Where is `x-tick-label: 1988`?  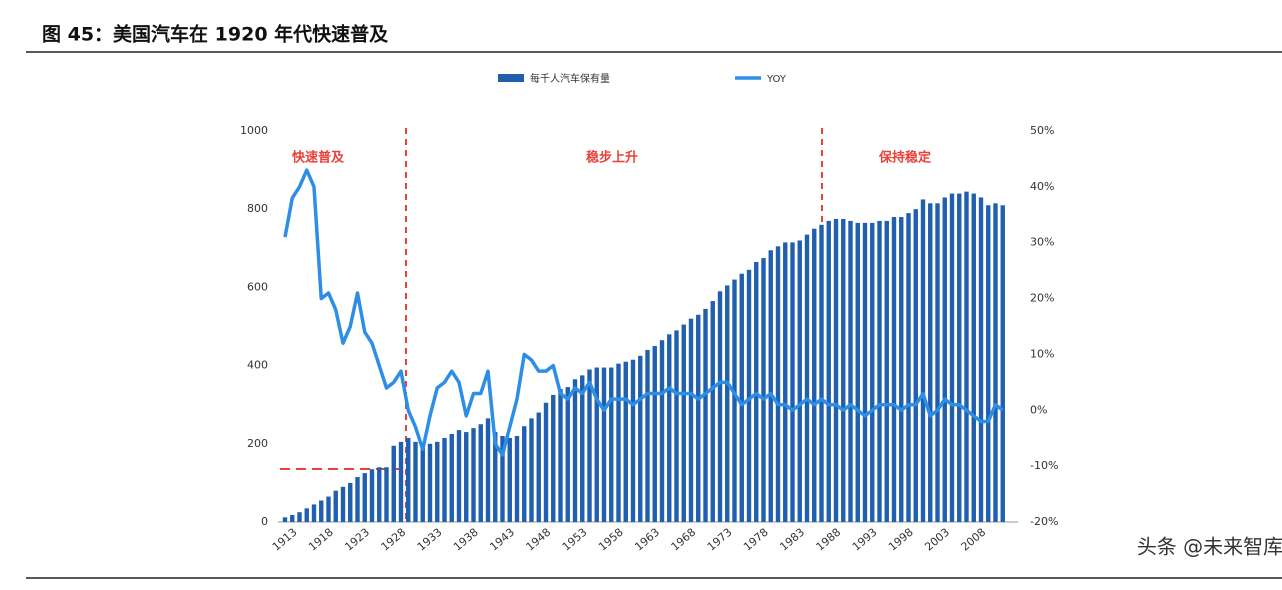
x-tick-label: 1988 is located at coordinates (829, 540).